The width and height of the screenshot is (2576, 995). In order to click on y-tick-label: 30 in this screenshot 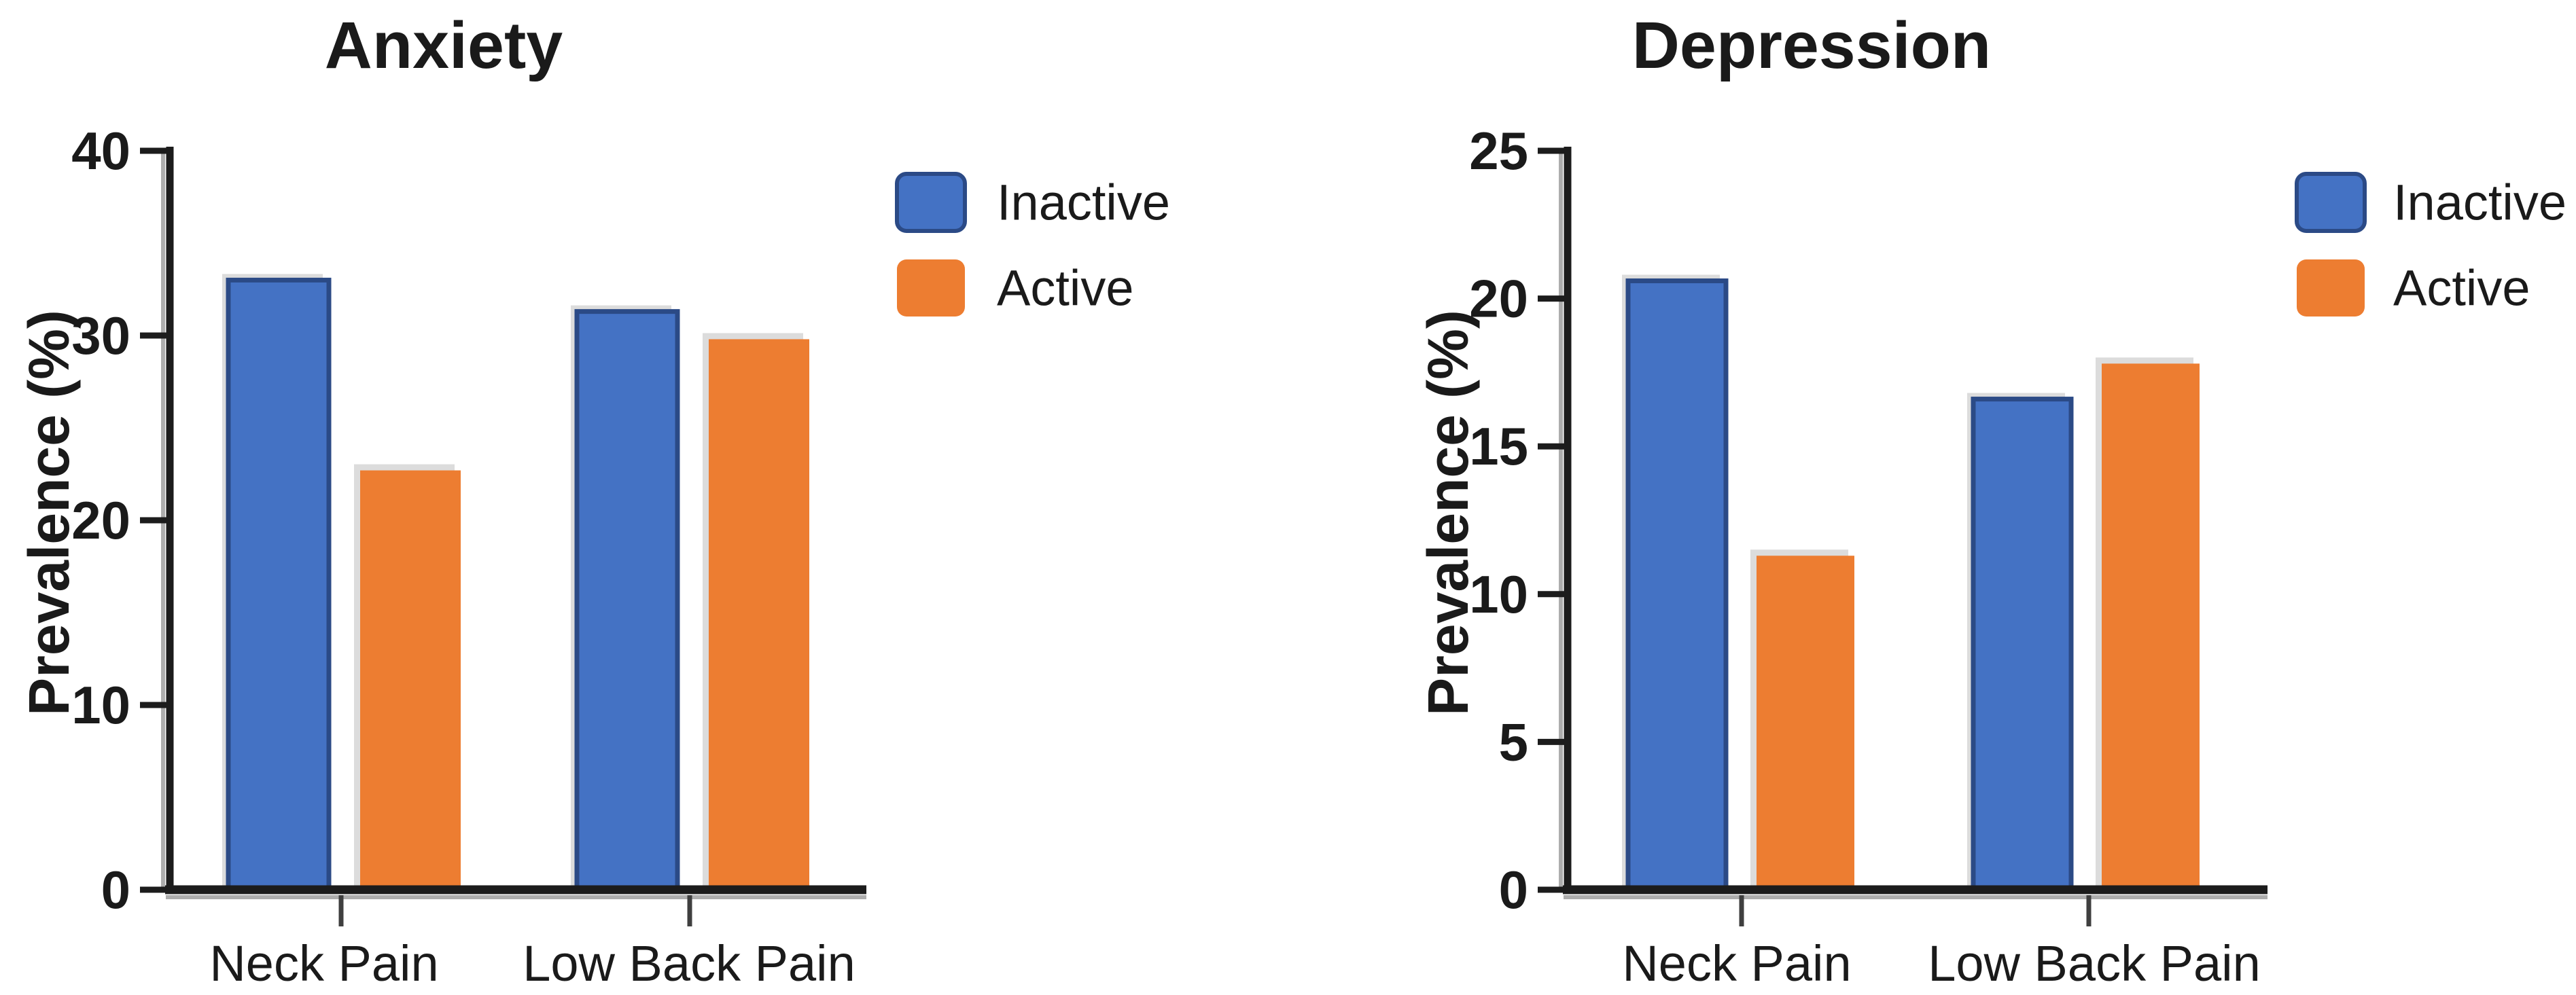, I will do `click(100, 335)`.